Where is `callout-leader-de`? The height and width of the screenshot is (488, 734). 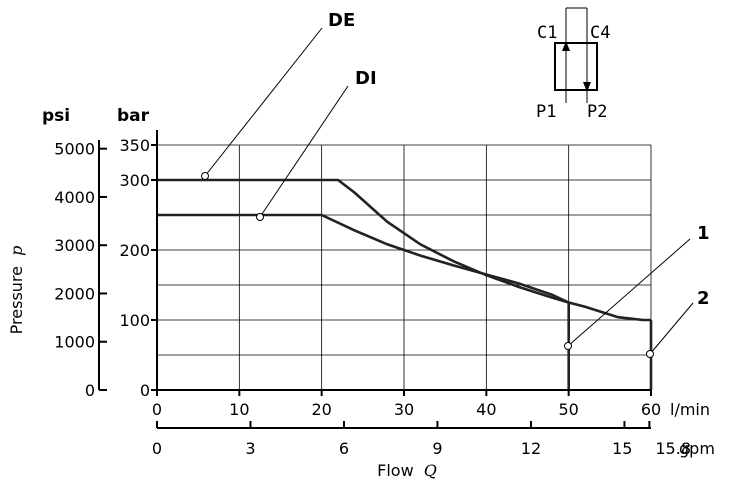 callout-leader-de is located at coordinates (263, 102).